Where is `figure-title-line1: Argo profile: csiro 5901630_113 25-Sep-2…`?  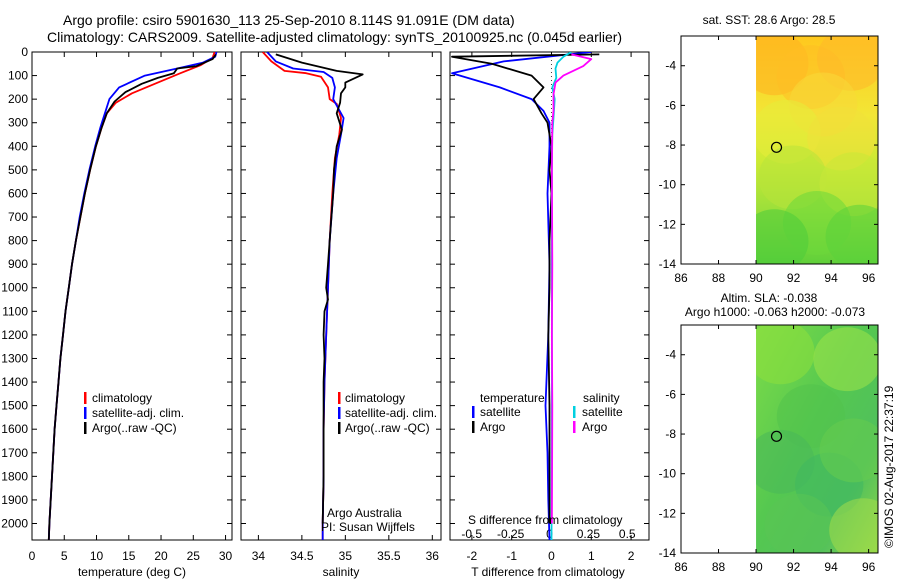
figure-title-line1: Argo profile: csiro 5901630_113 25-Sep-2… is located at coordinates (289, 20).